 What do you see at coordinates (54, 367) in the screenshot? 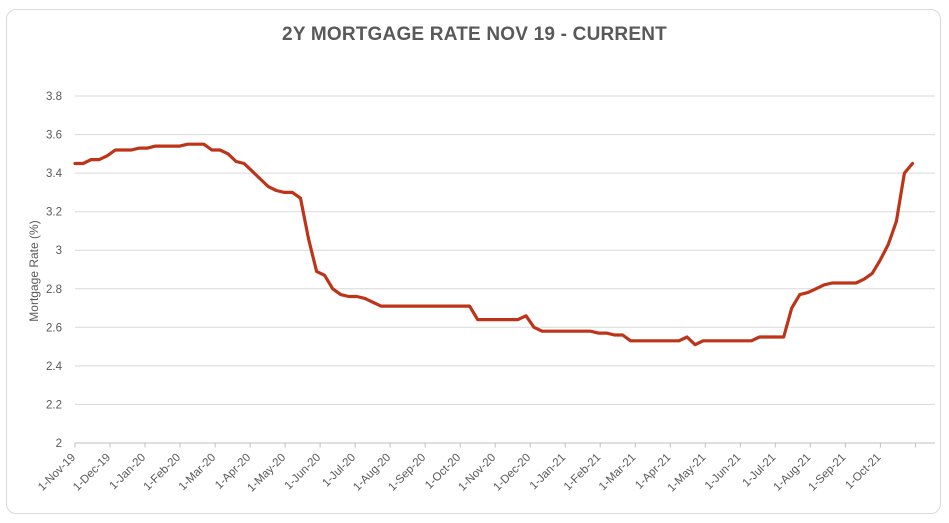
I see `y-tick-label: 2.4` at bounding box center [54, 367].